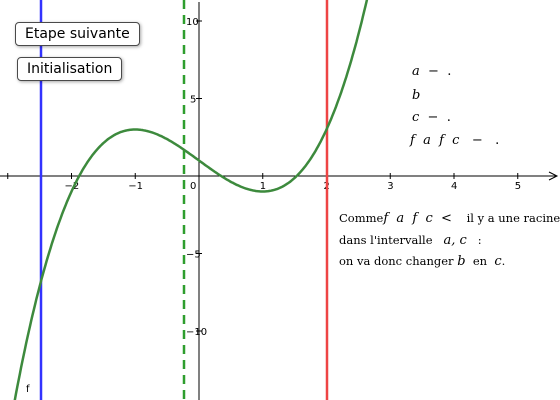 Image resolution: width=560 pixels, height=400 pixels. I want to click on next-step-button: Etape suivante, so click(77, 34).